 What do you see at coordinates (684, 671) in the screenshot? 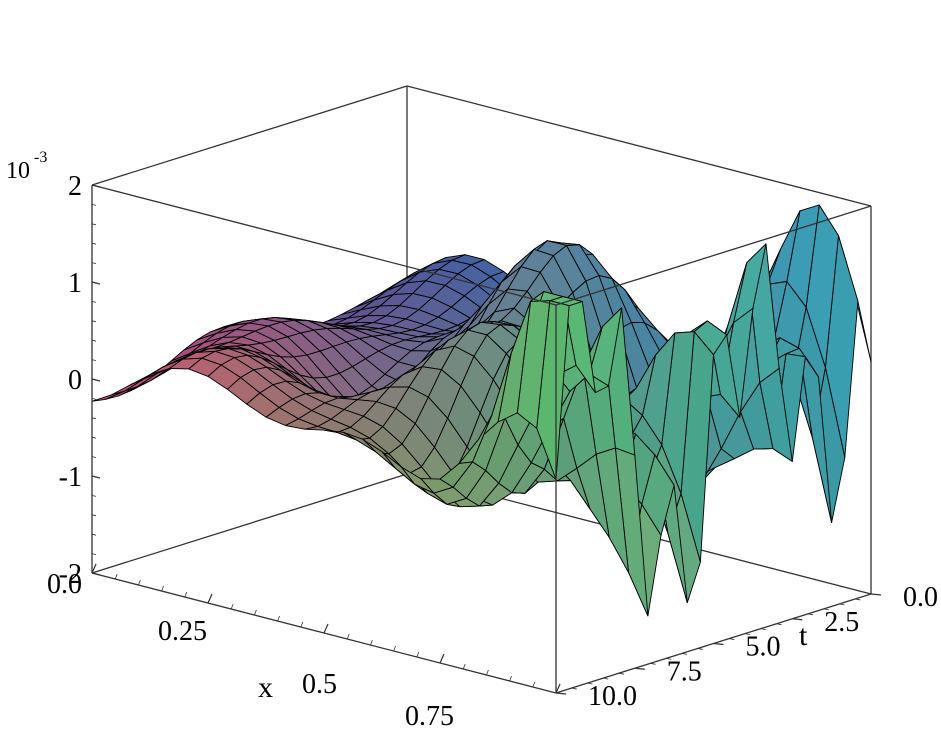
I see `t-tick-label: 7.5` at bounding box center [684, 671].